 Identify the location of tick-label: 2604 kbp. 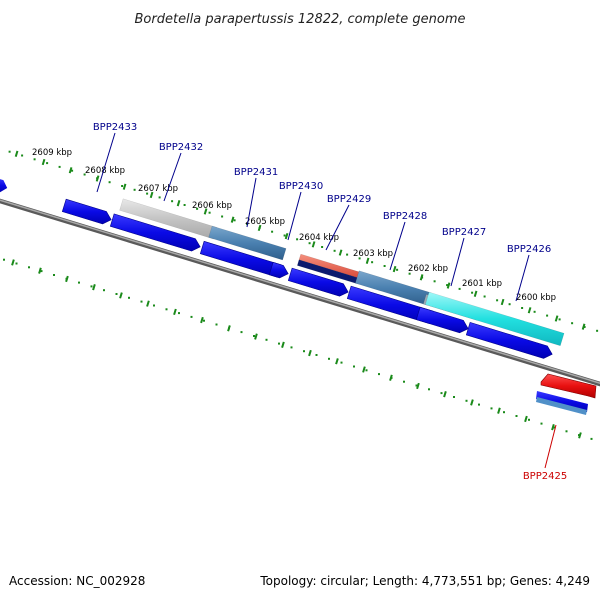
(319, 238).